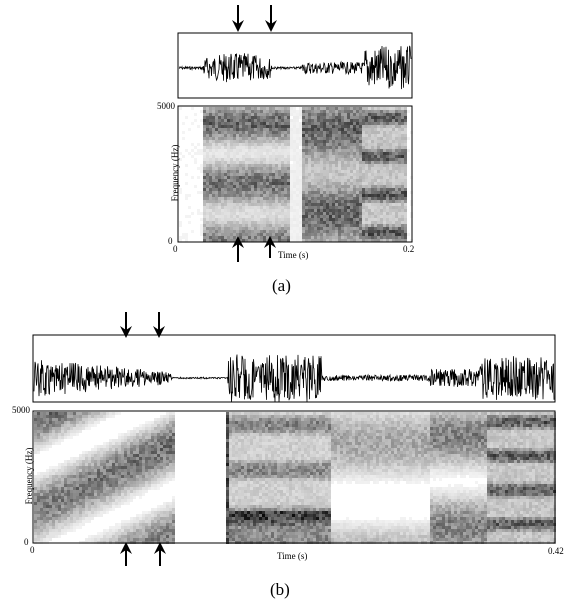 Image resolution: width=567 pixels, height=600 pixels. What do you see at coordinates (296, 174) in the screenshot?
I see `panel-a-spectrogram` at bounding box center [296, 174].